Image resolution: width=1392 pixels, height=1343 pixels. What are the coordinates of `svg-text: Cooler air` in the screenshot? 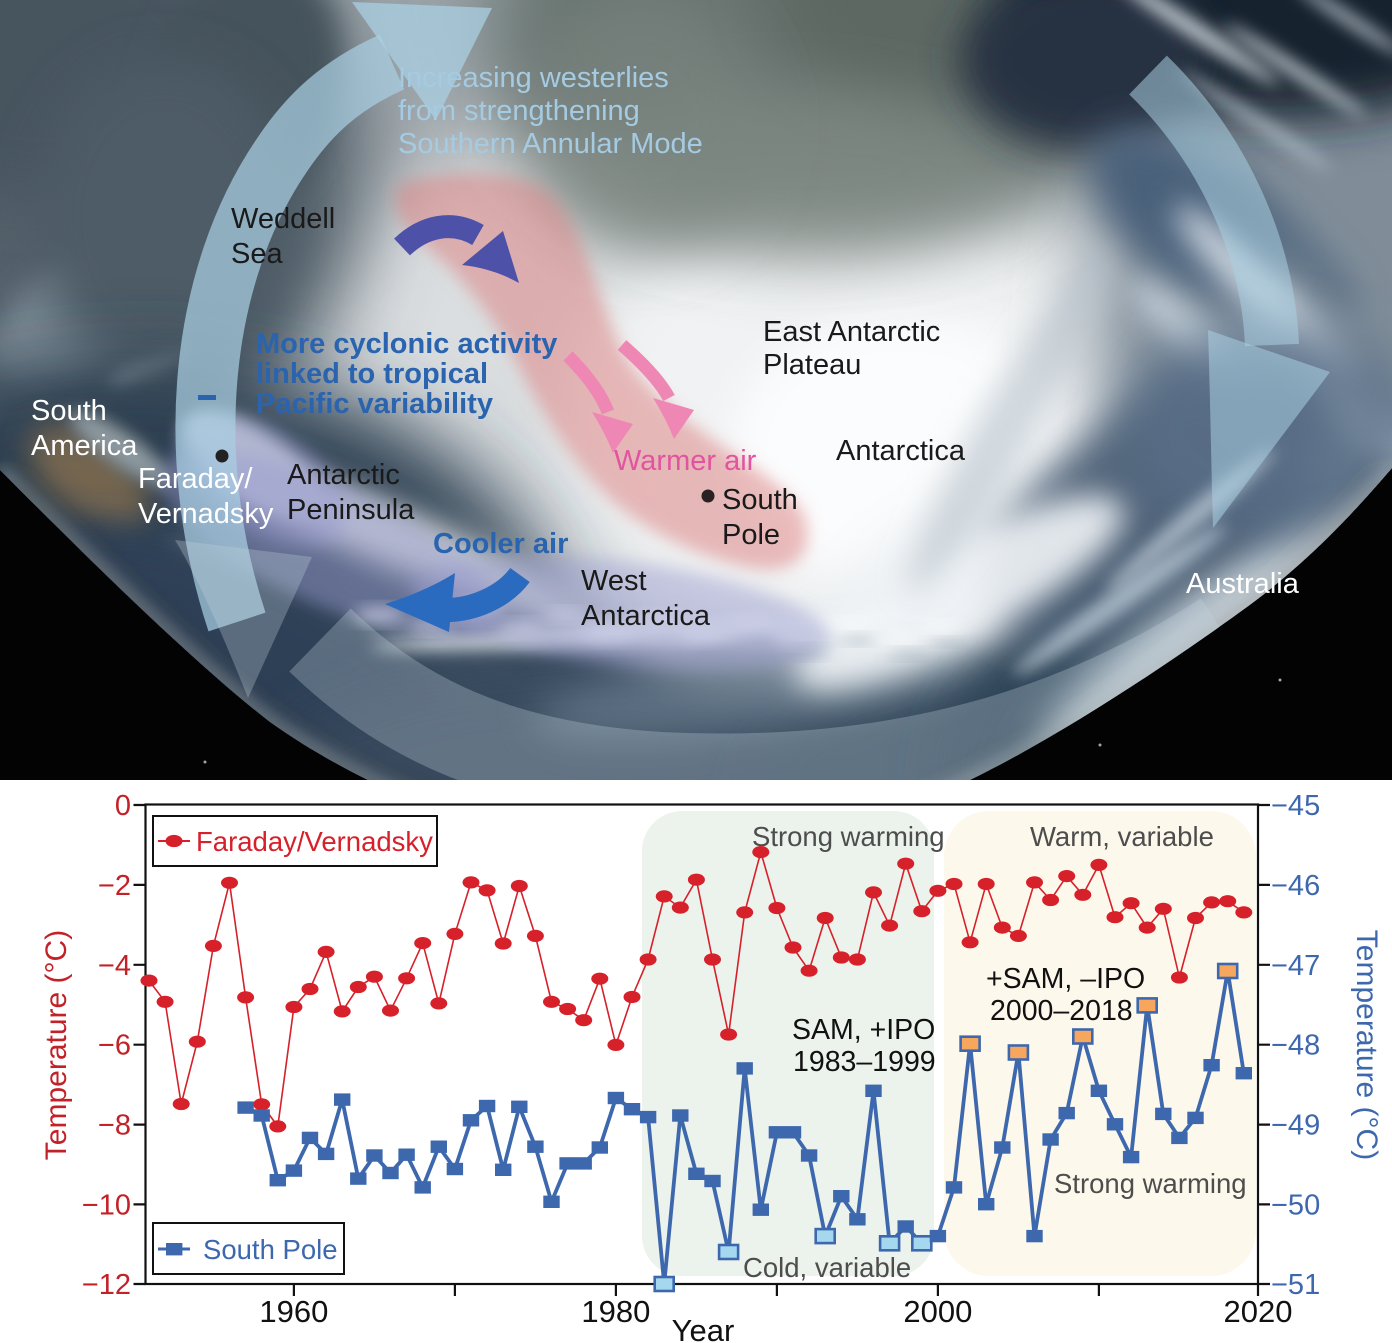 It's located at (500, 544).